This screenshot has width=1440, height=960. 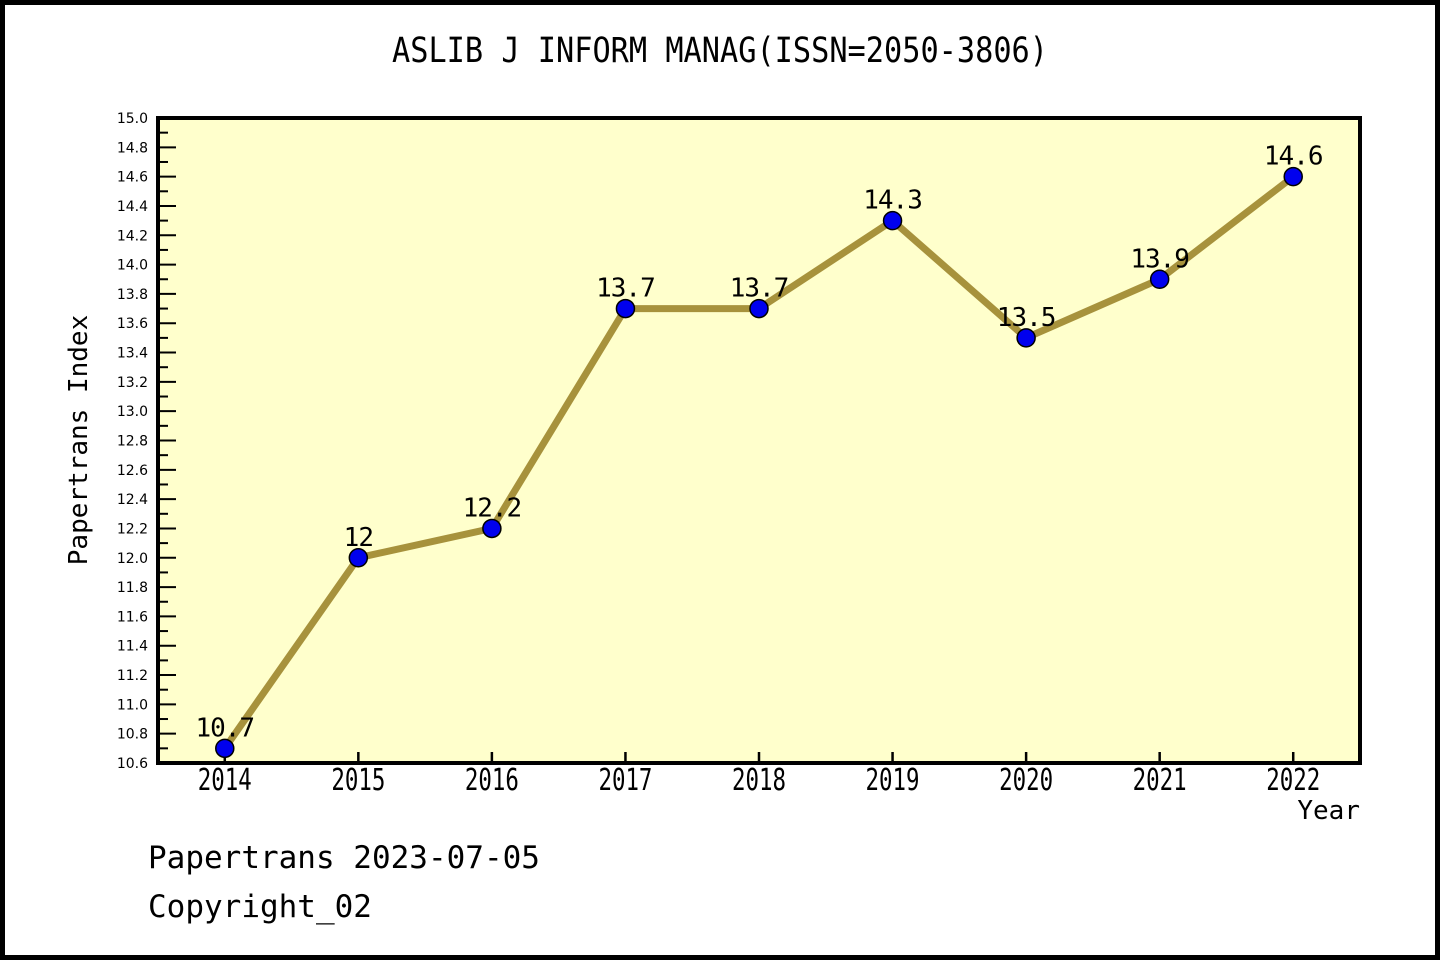 I want to click on x-tick-label: 2017, so click(x=625, y=780).